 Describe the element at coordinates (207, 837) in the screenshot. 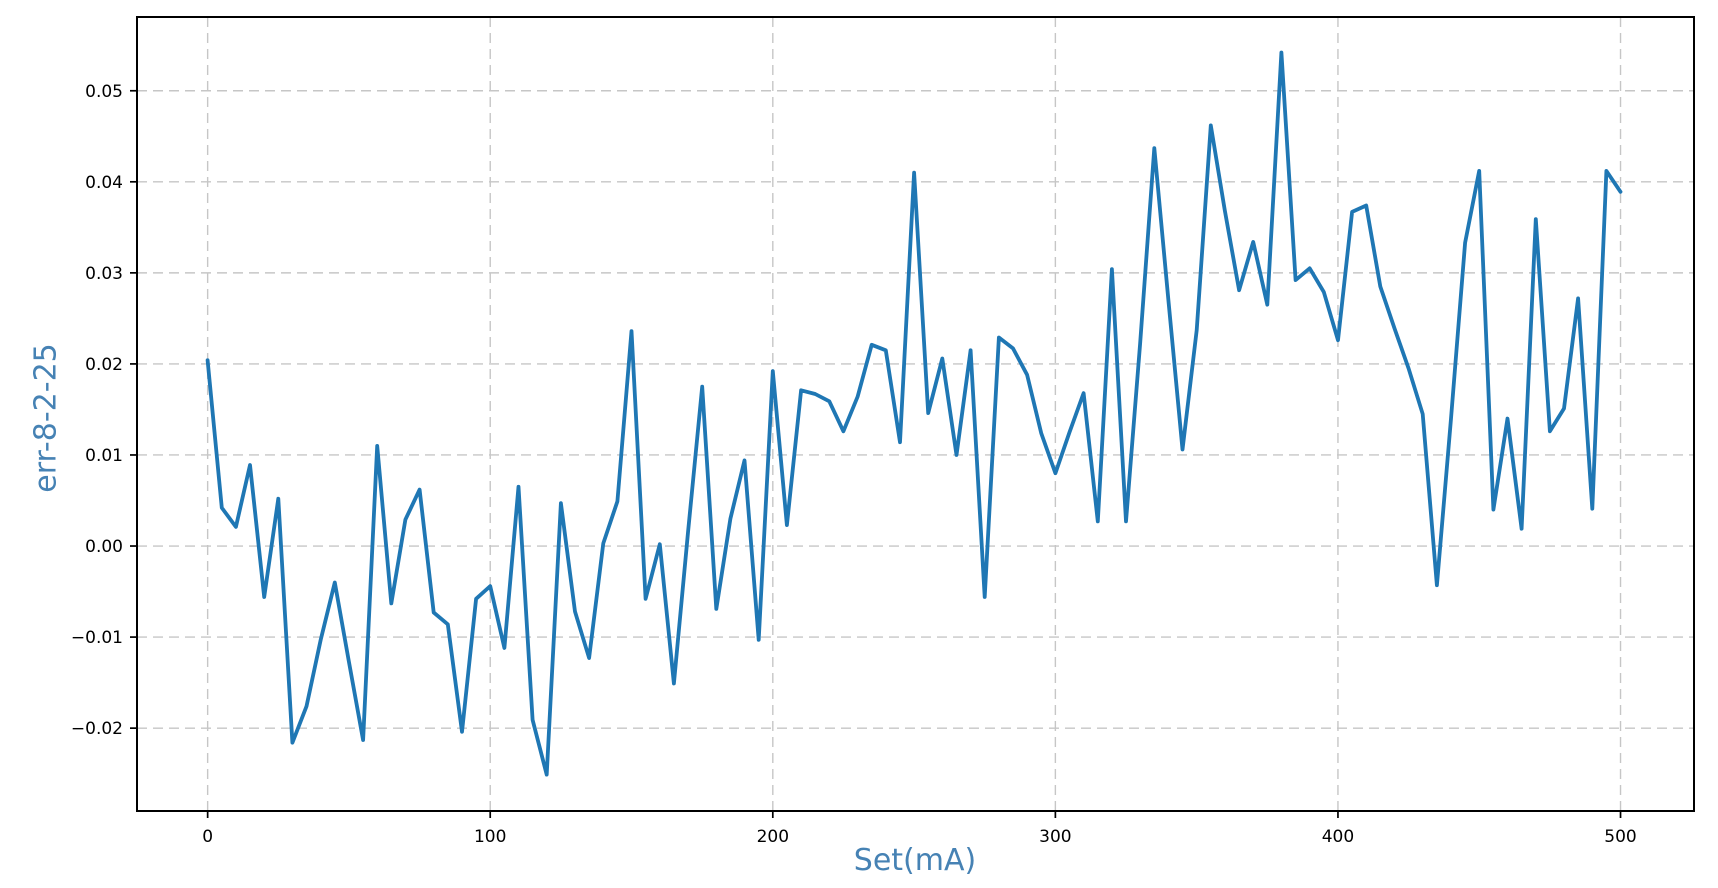

I see `x-tick-label: 0` at that location.